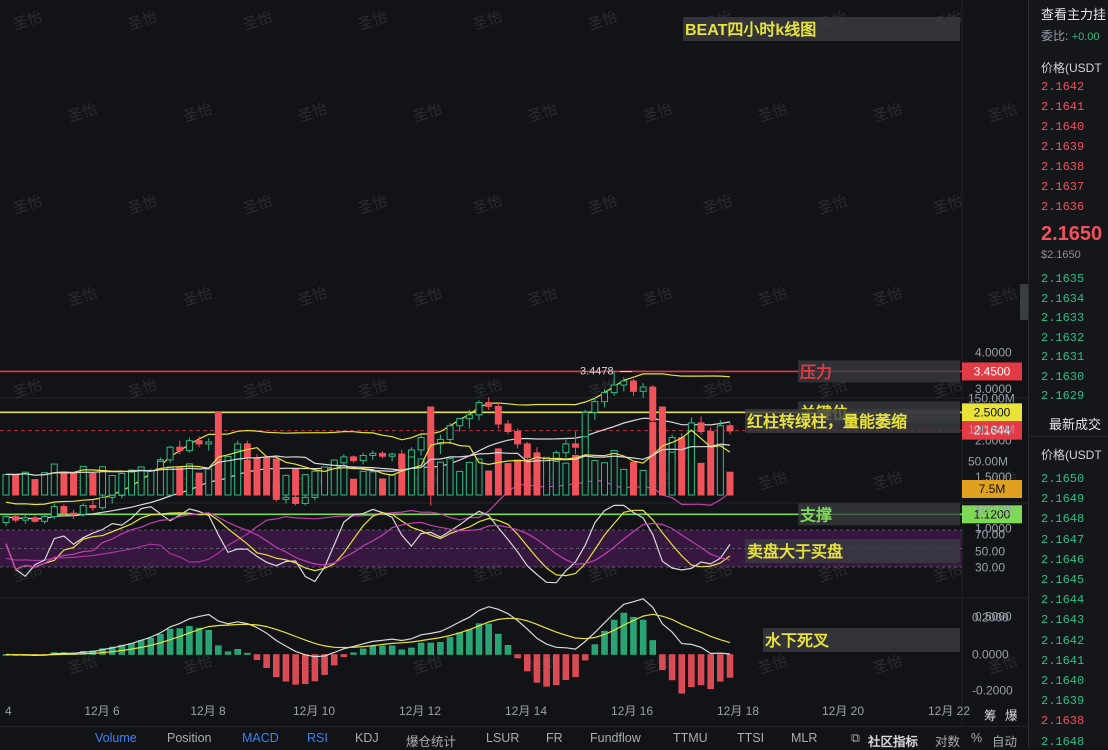 Image resolution: width=1108 pixels, height=750 pixels. Describe the element at coordinates (827, 421) in the screenshot. I see `volume-annotation: 红柱转绿柱，量能萎缩` at that location.